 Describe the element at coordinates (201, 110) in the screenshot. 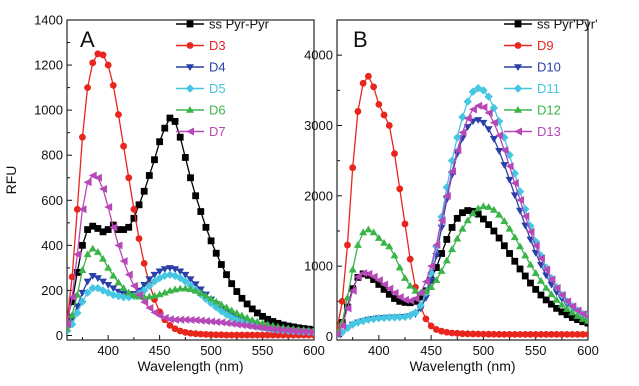

I see `legend-item: D6` at that location.